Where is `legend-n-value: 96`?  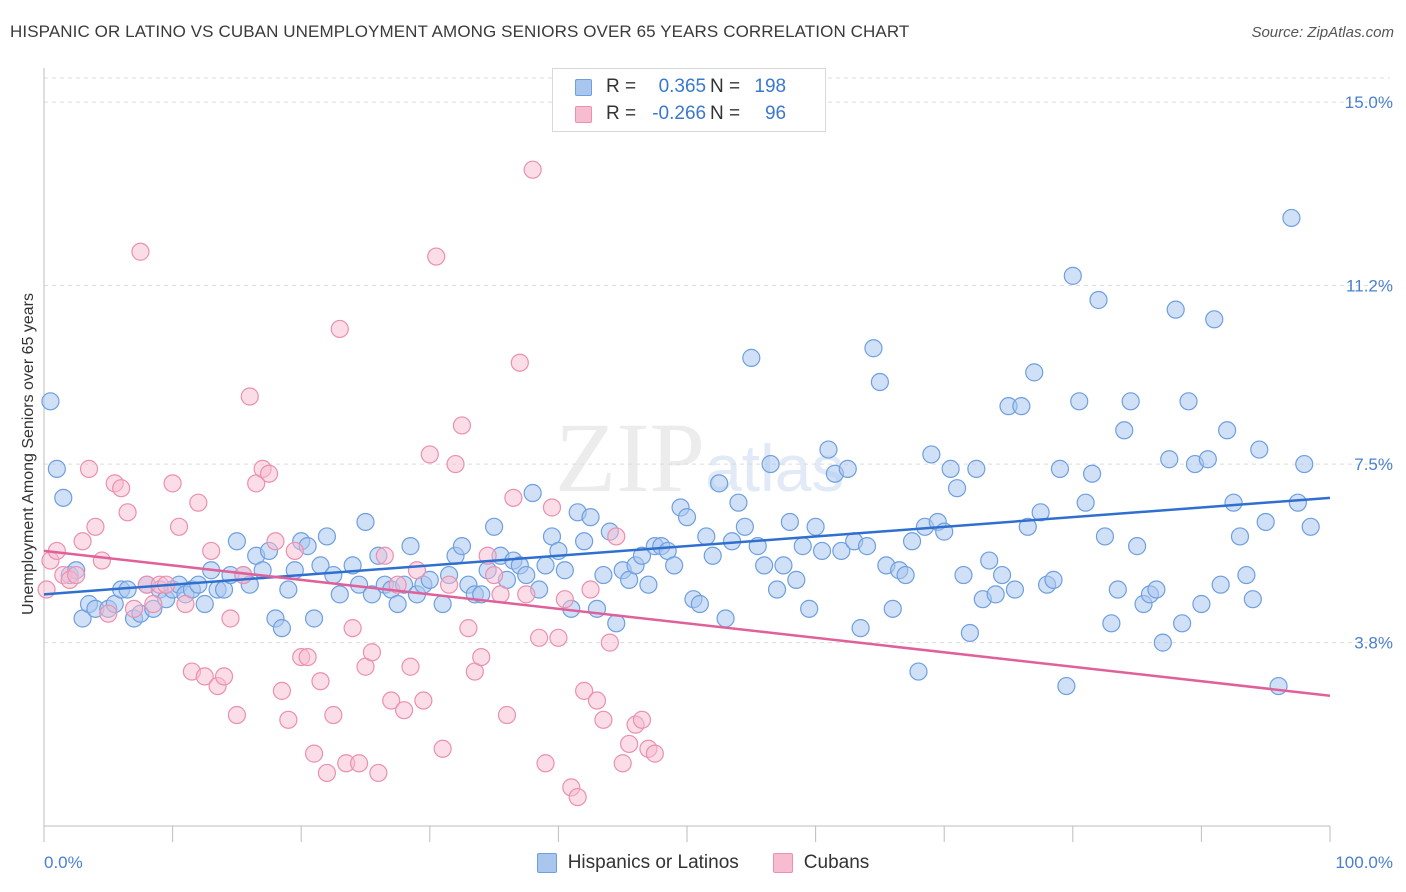
legend-n-value: 96 is located at coordinates (775, 113).